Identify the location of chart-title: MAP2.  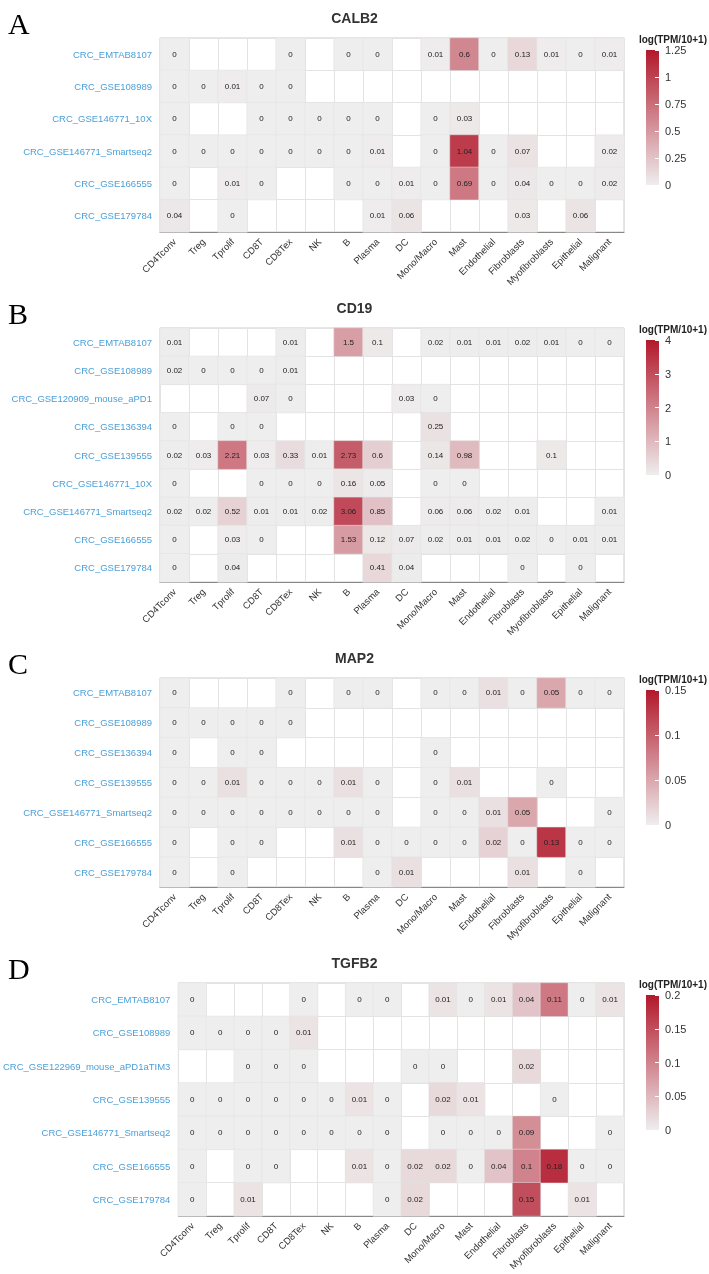
(355, 658).